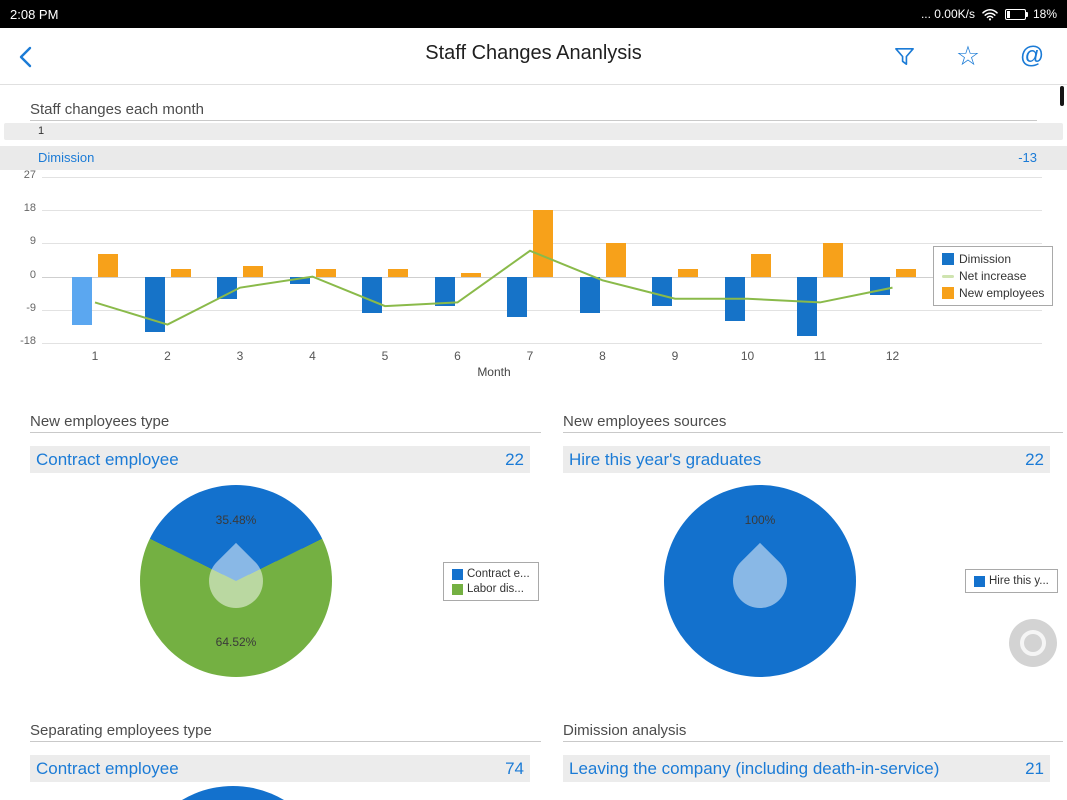 Image resolution: width=1067 pixels, height=800 pixels. Describe the element at coordinates (1002, 293) in the screenshot. I see `legend-label: New employees` at that location.